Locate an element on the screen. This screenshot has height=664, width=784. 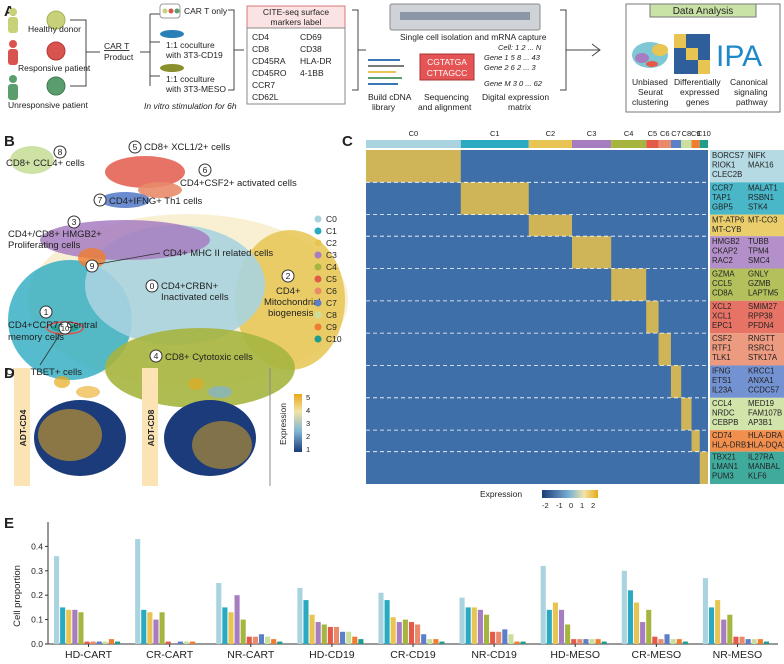
bar-nr-meso-c9 is located at coordinates (760, 641).